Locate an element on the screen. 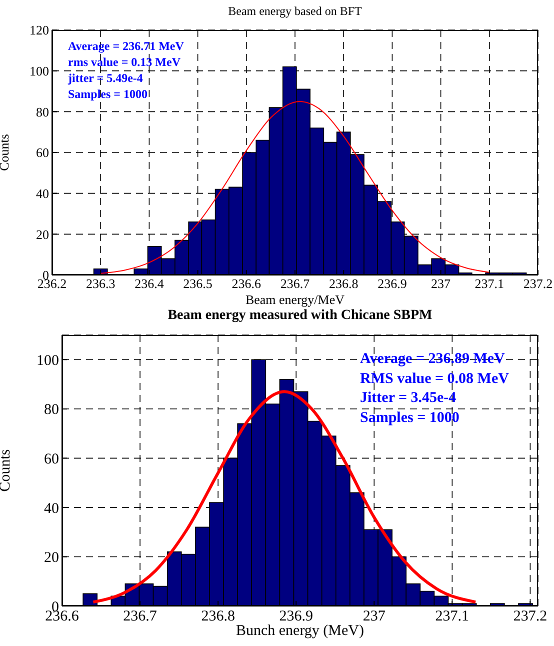  chart-title: Beam energy based on BFT is located at coordinates (295, 11).